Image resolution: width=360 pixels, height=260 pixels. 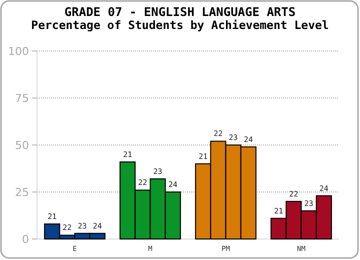 What do you see at coordinates (18, 51) in the screenshot?
I see `y-tick-label: 100` at bounding box center [18, 51].